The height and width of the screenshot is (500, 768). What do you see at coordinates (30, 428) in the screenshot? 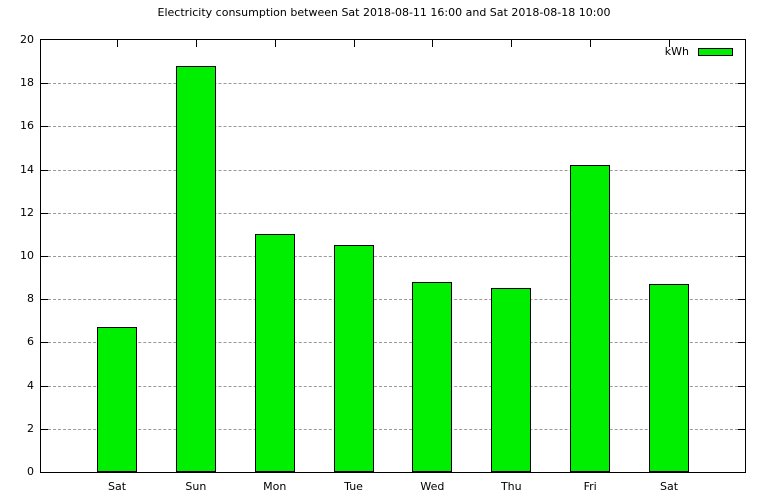
I see `y-tick-label: 2` at bounding box center [30, 428].